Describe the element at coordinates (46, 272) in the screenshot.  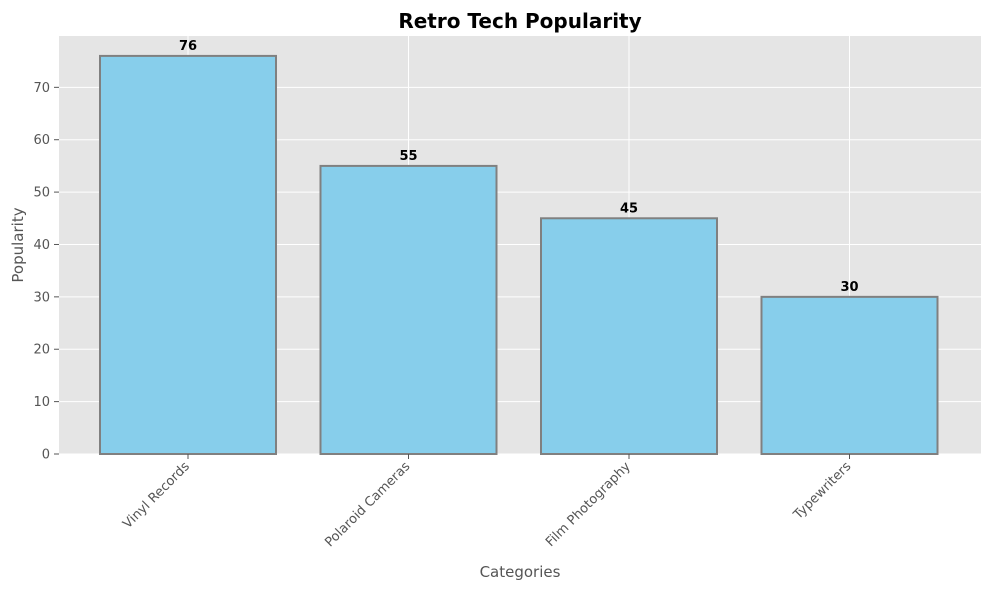
I see `y-axis-ticks: 0 10 20 30 40 50 60 70` at that location.